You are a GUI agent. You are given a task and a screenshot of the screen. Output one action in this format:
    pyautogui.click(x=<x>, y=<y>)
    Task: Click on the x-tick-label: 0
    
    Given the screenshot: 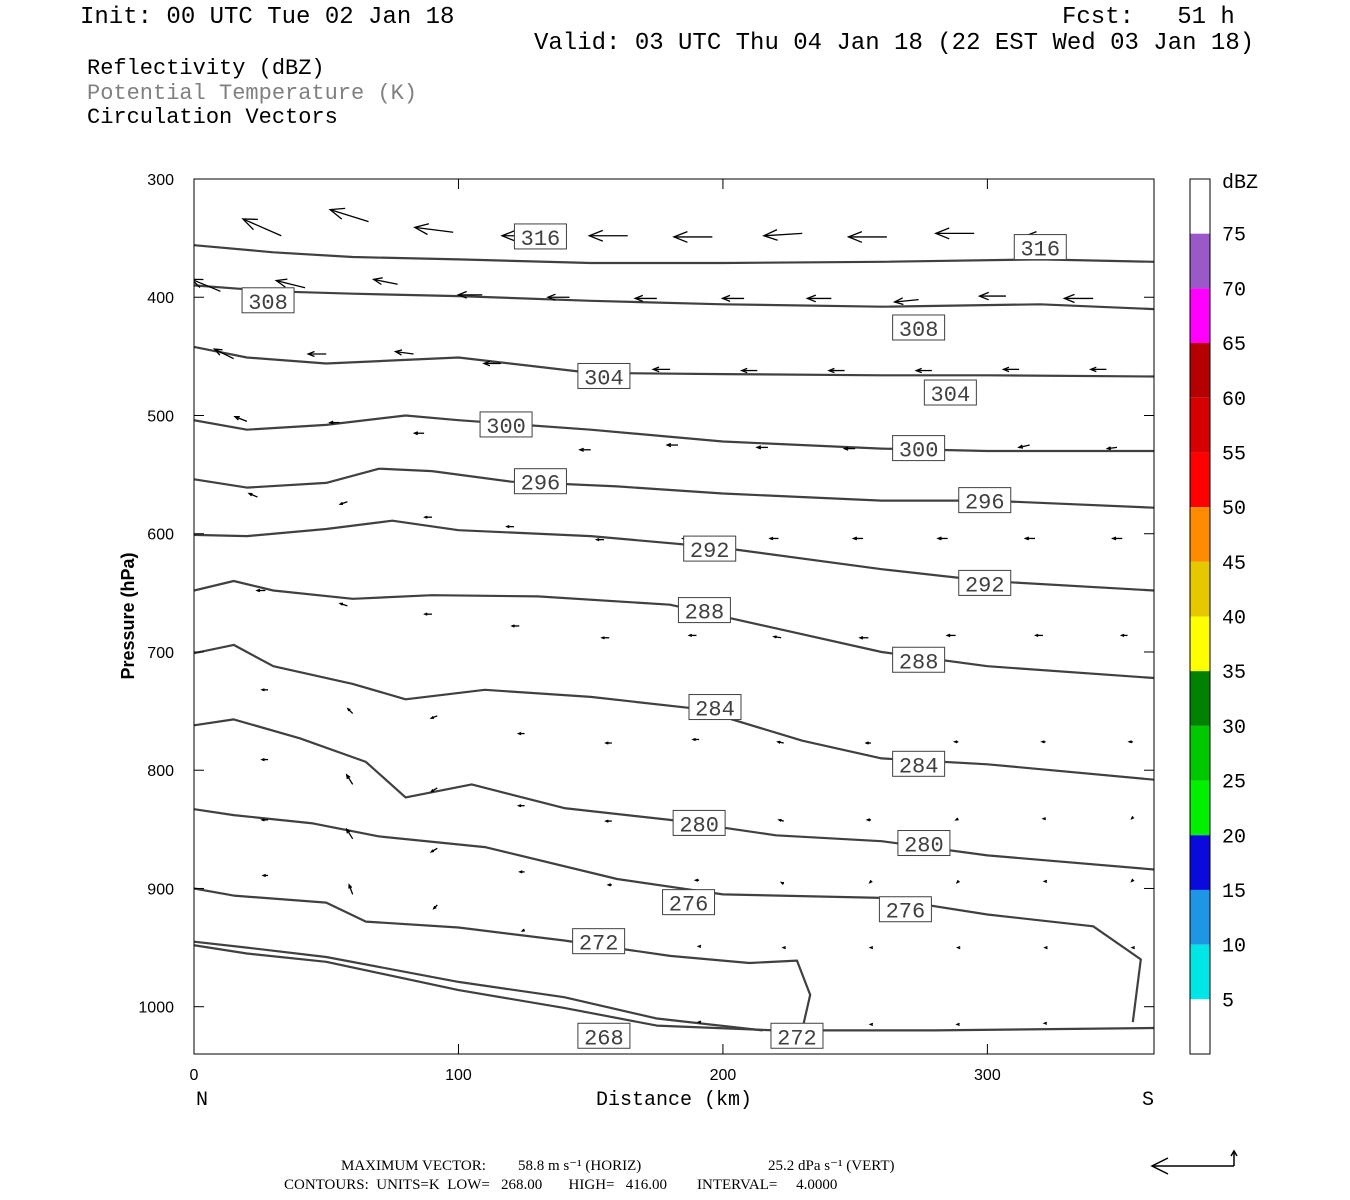 What is the action you would take?
    pyautogui.click(x=194, y=1075)
    